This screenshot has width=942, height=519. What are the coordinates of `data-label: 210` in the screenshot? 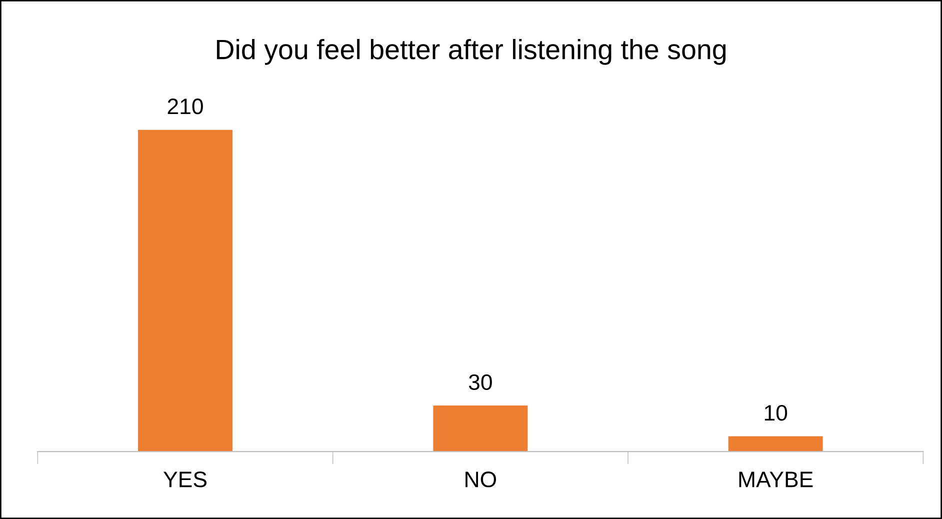 It's located at (185, 106).